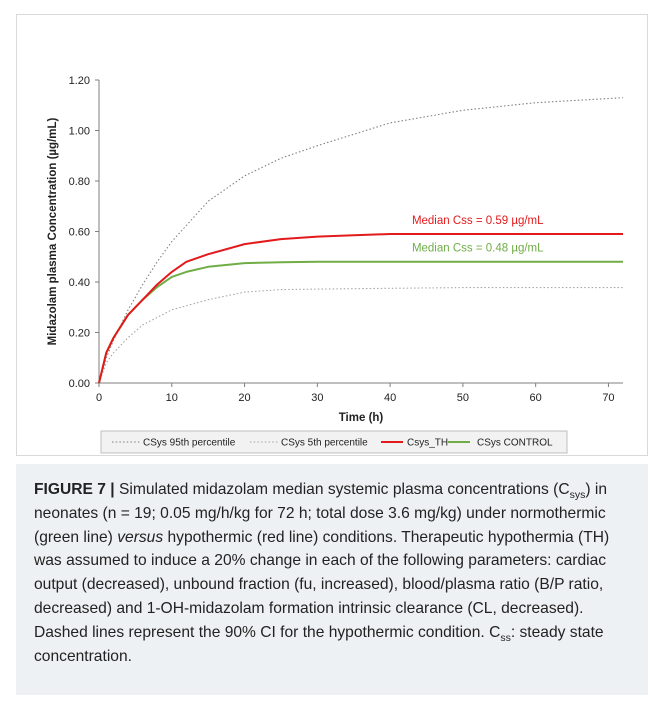 This screenshot has height=701, width=665. I want to click on x-tick-label: 50, so click(463, 398).